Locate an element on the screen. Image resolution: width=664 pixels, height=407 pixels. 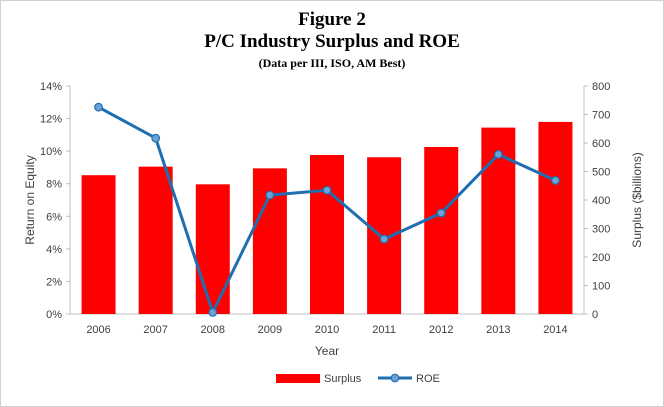
legend-swatch-surplus is located at coordinates (298, 378).